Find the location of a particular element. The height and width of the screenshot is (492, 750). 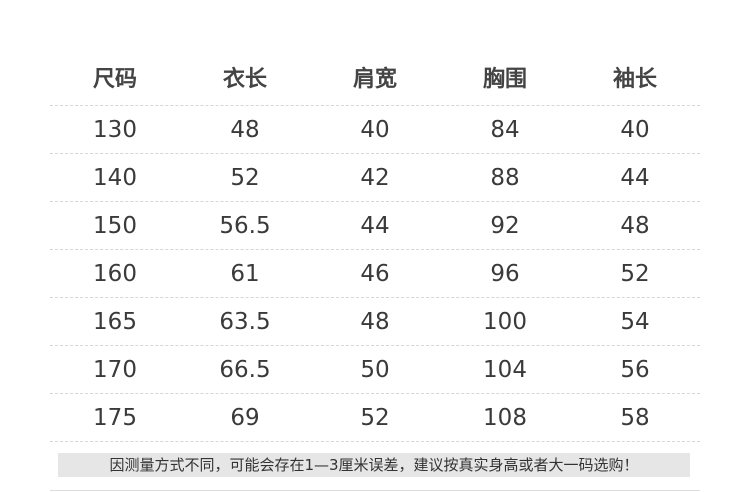

table-row: 170 66.5 50 104 56 is located at coordinates (375, 370).